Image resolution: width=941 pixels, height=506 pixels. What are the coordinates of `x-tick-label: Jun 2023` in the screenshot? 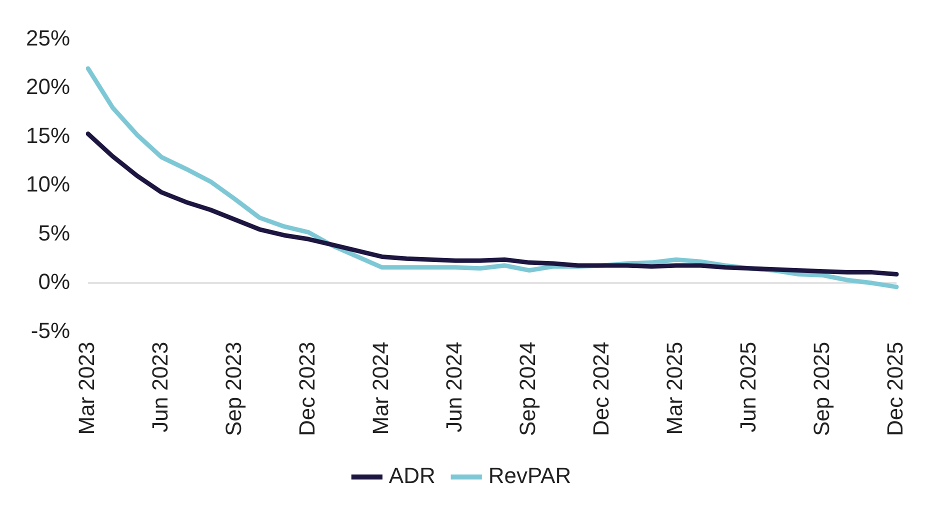 It's located at (160, 387).